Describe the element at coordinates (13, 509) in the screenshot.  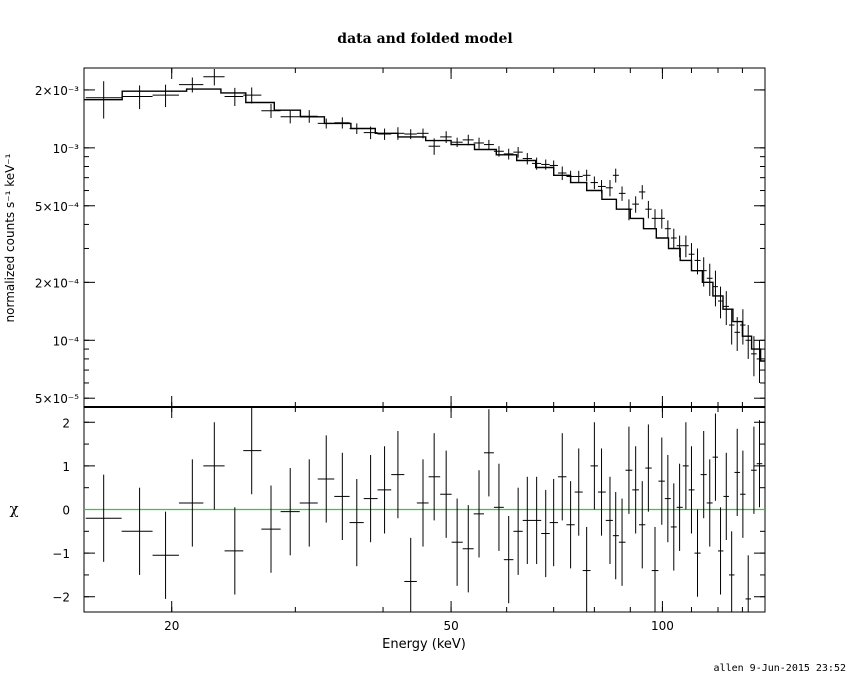
I see `bottom-y-axis-label: χ` at that location.